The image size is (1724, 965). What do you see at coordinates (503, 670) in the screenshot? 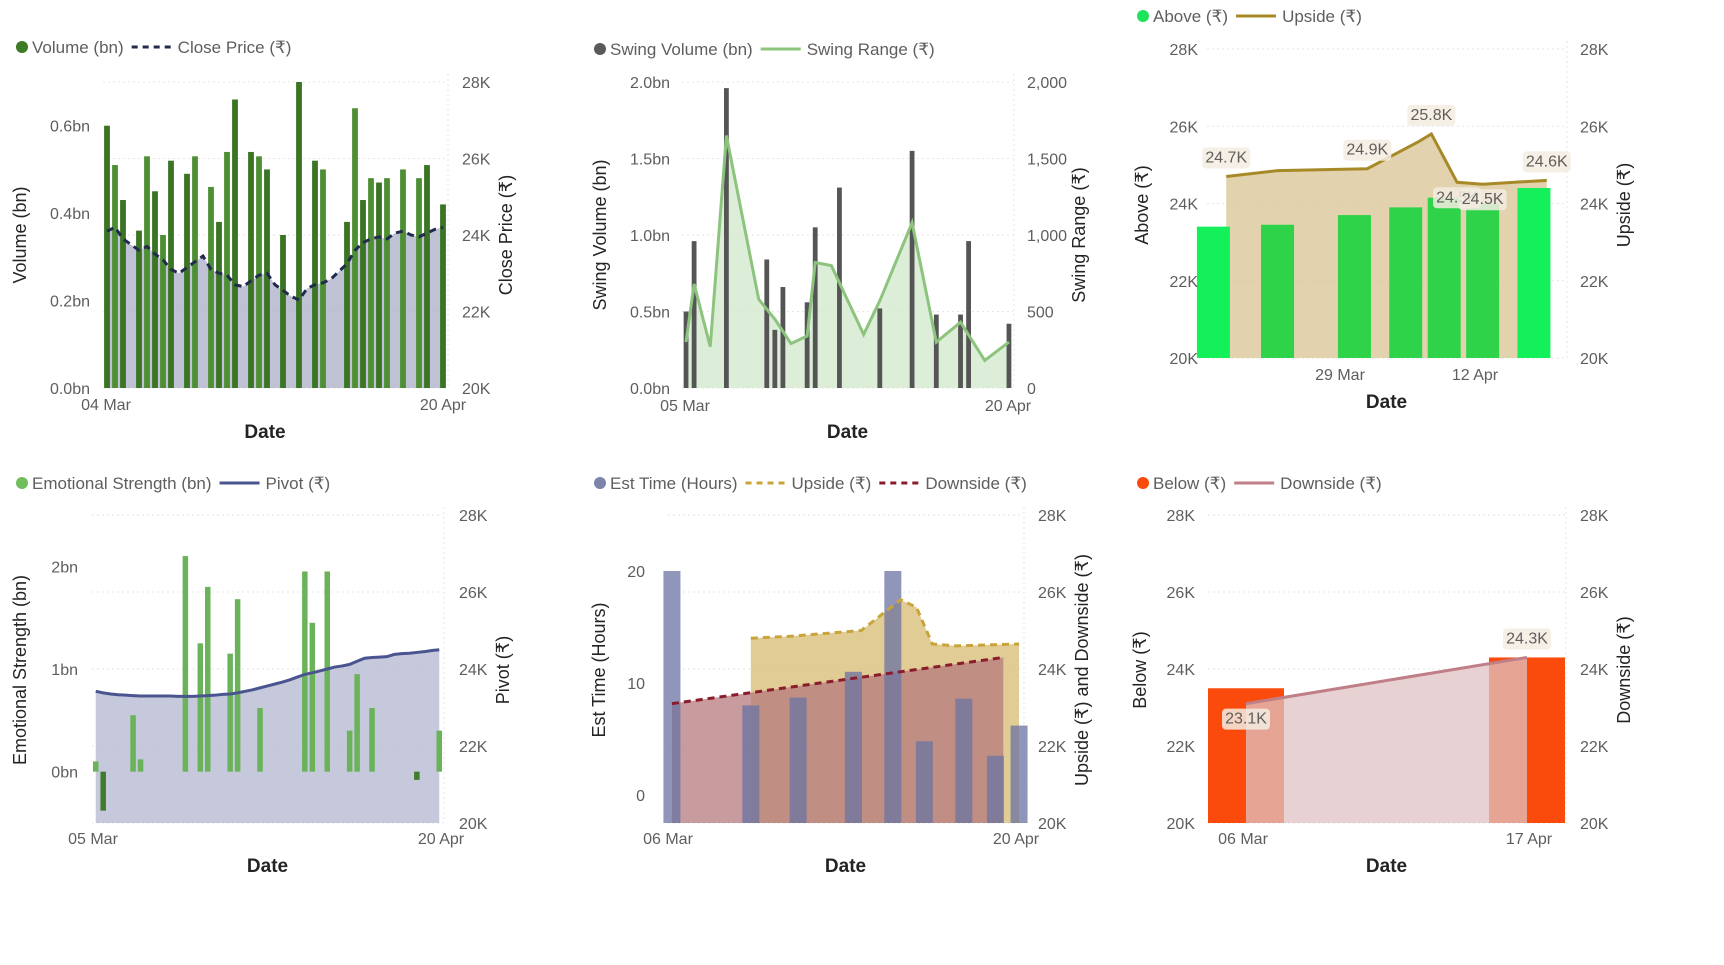
I see `y-right-axis-title: Pivot (₹)` at bounding box center [503, 670].